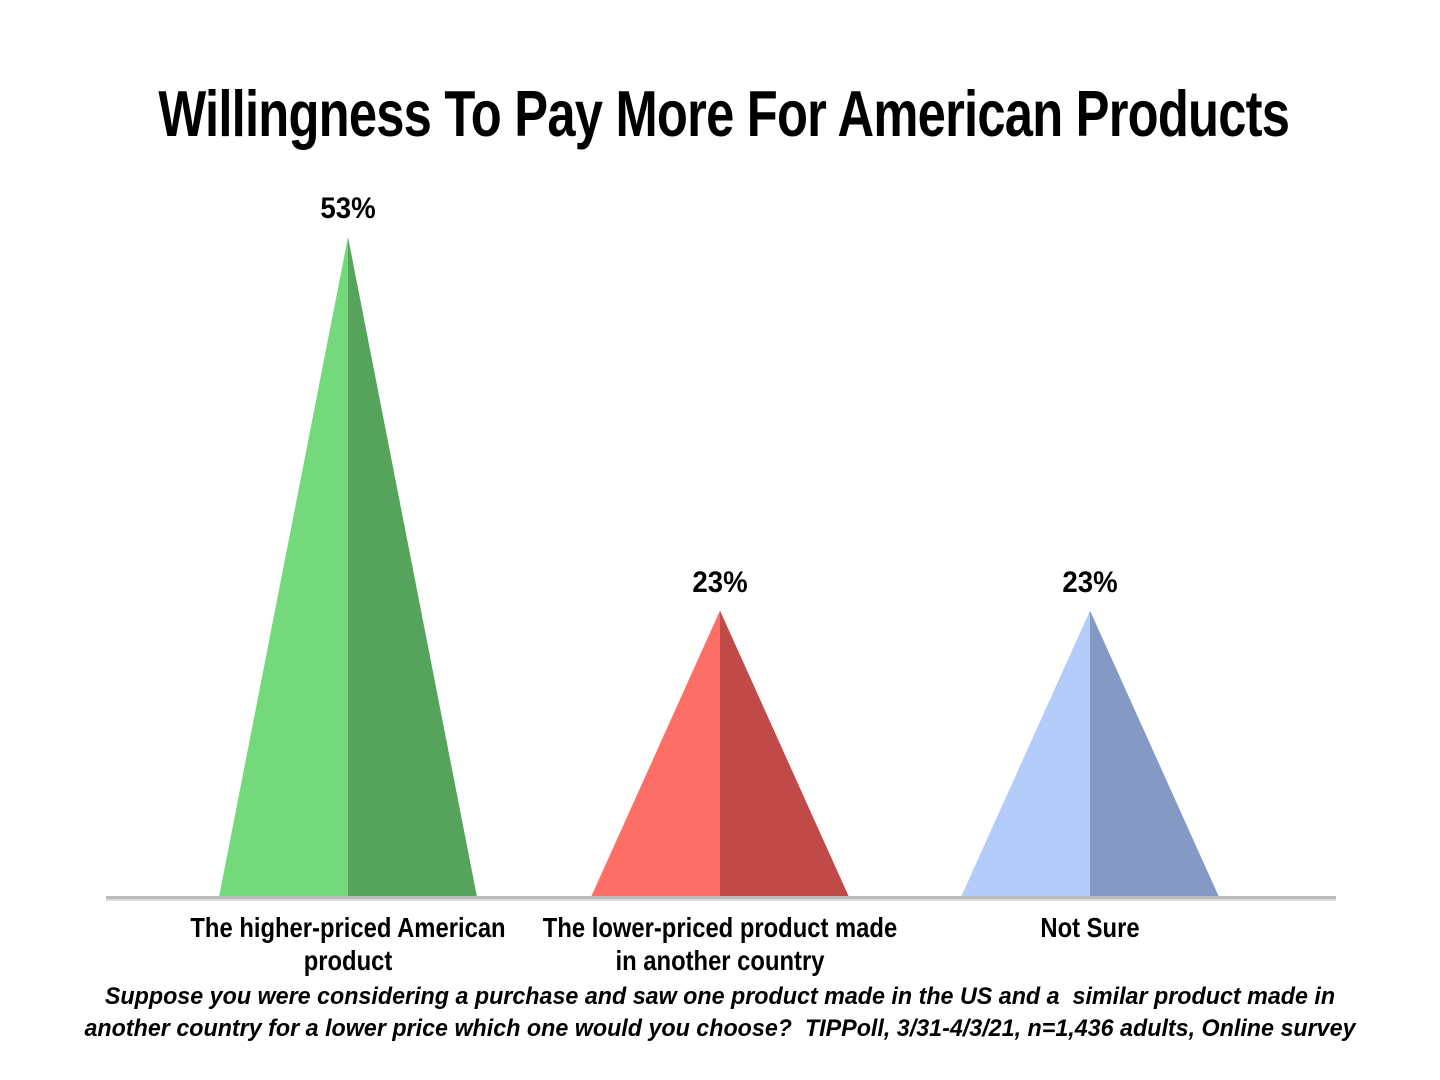  What do you see at coordinates (1090, 582) in the screenshot?
I see `value-label-not-sure: 23%` at bounding box center [1090, 582].